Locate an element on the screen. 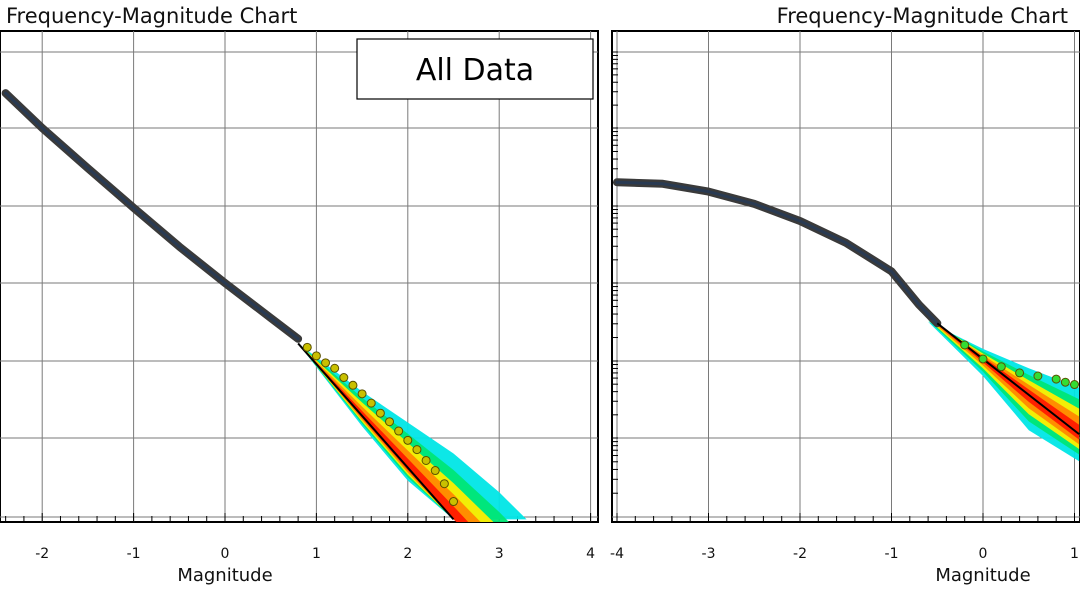 The height and width of the screenshot is (591, 1080). right-band-orange is located at coordinates (1004, 381).